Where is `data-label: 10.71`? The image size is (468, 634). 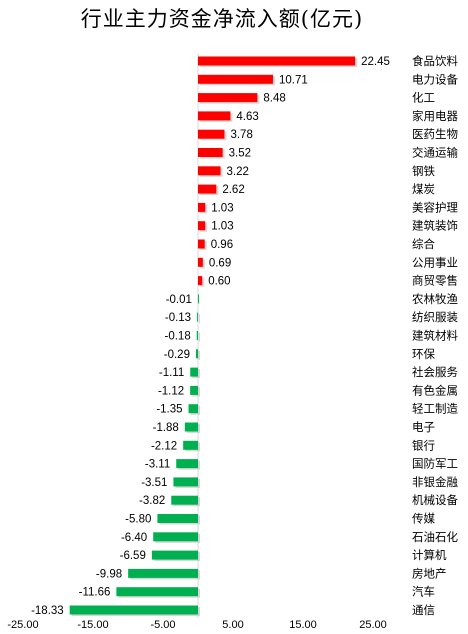
data-label: 10.71 is located at coordinates (293, 80).